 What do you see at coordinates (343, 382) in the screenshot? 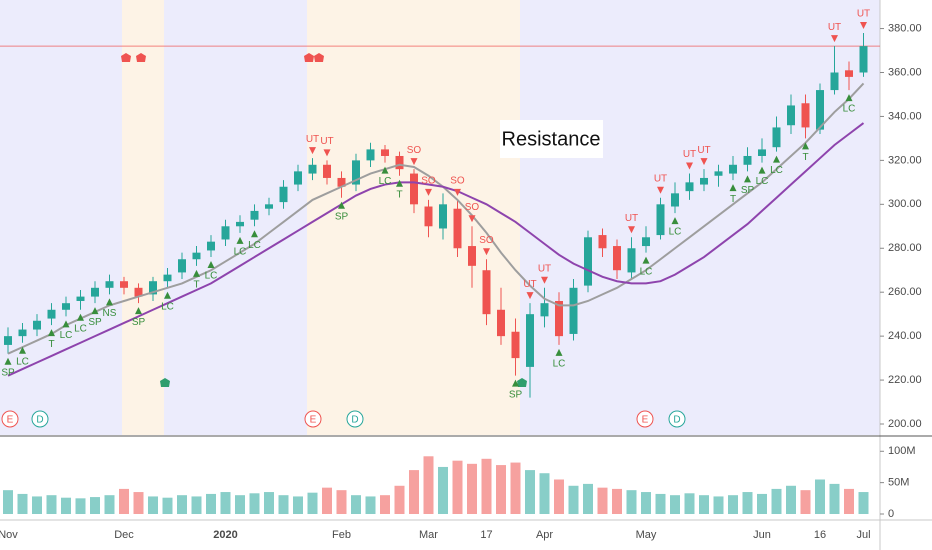
I see `event-flags` at bounding box center [343, 382].